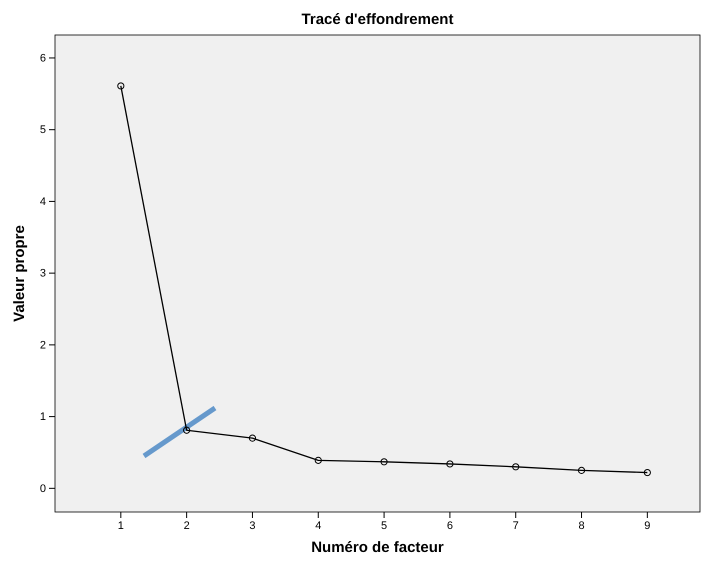 This screenshot has width=702, height=562. I want to click on y-tick-label: 3, so click(43, 274).